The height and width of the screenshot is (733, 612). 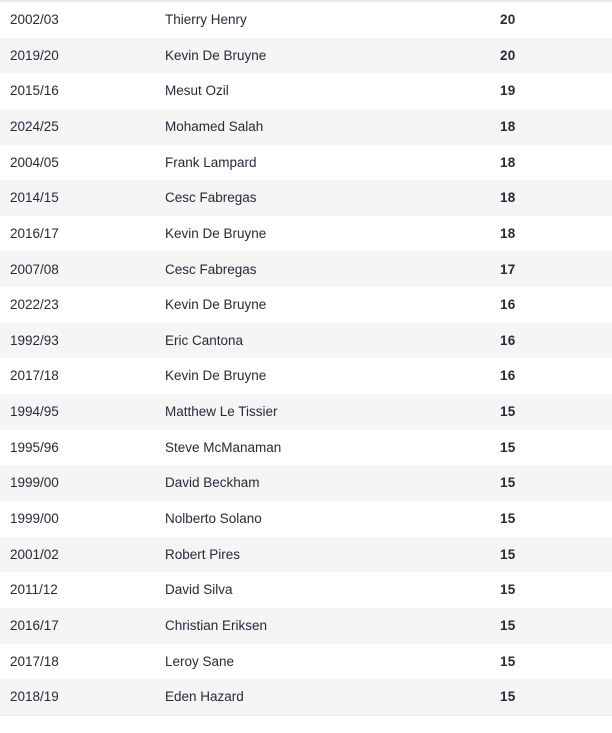 I want to click on player-cell: Eric Cantona, so click(x=204, y=340).